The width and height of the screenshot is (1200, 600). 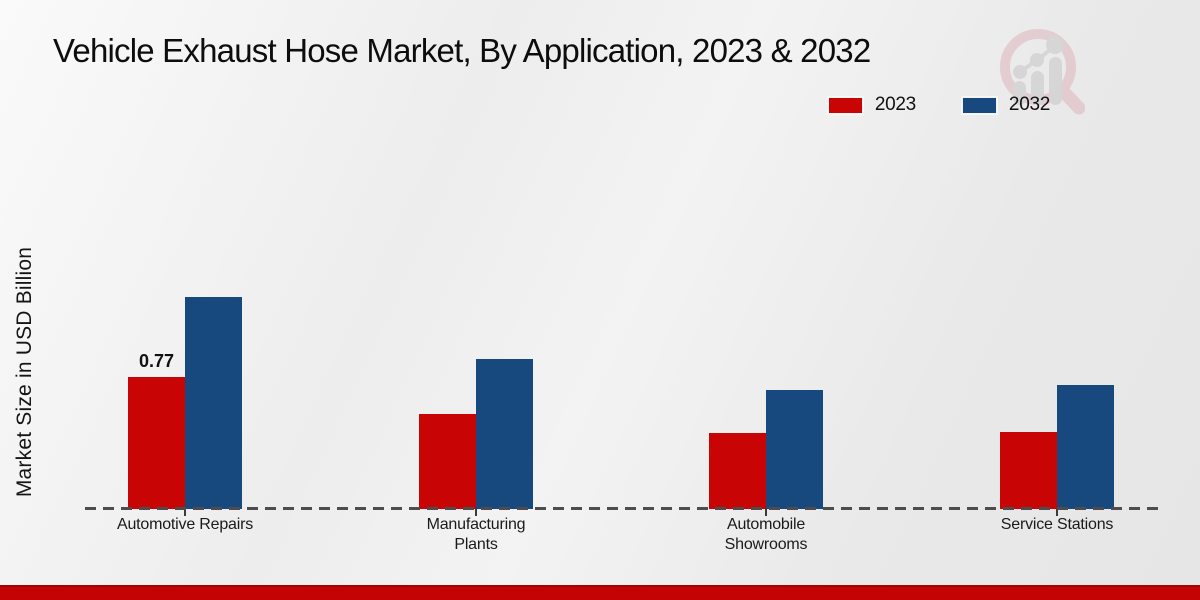 What do you see at coordinates (213, 403) in the screenshot?
I see `bar-2032-automotive-repairs` at bounding box center [213, 403].